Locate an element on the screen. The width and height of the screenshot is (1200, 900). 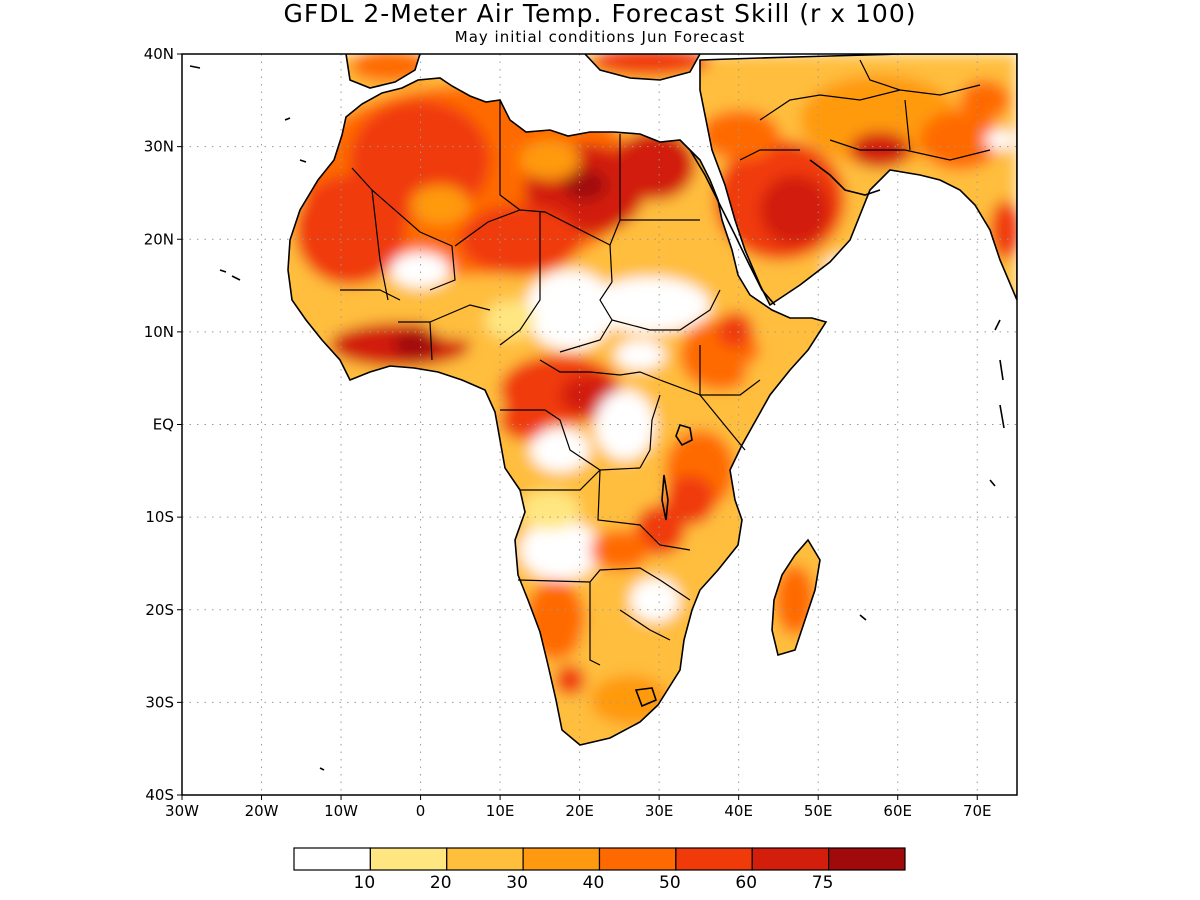
x-tick-label: 70E is located at coordinates (977, 811).